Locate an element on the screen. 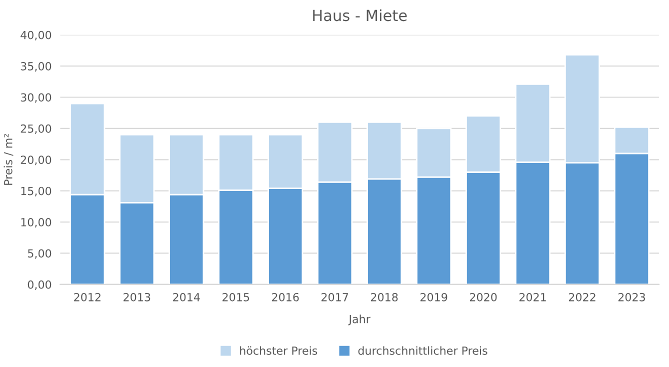 The width and height of the screenshot is (669, 367). x-tick-label: 2021 is located at coordinates (532, 297).